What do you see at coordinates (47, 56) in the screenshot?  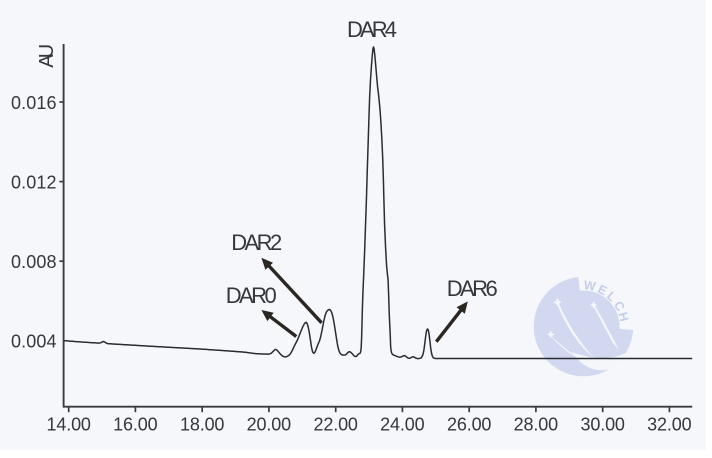 I see `svg-text: AU` at bounding box center [47, 56].